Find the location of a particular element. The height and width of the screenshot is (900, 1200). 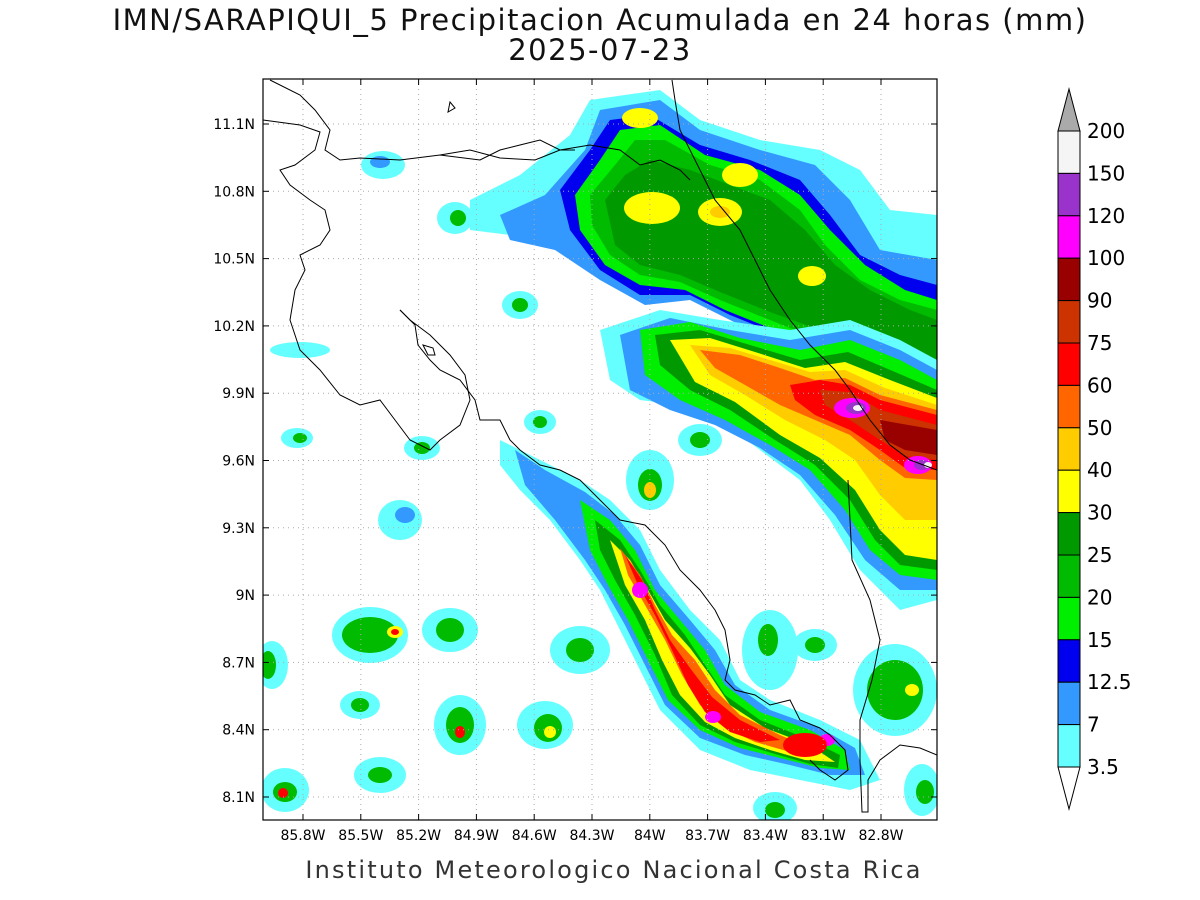

lon-tick-label: 84.6W is located at coordinates (534, 836).